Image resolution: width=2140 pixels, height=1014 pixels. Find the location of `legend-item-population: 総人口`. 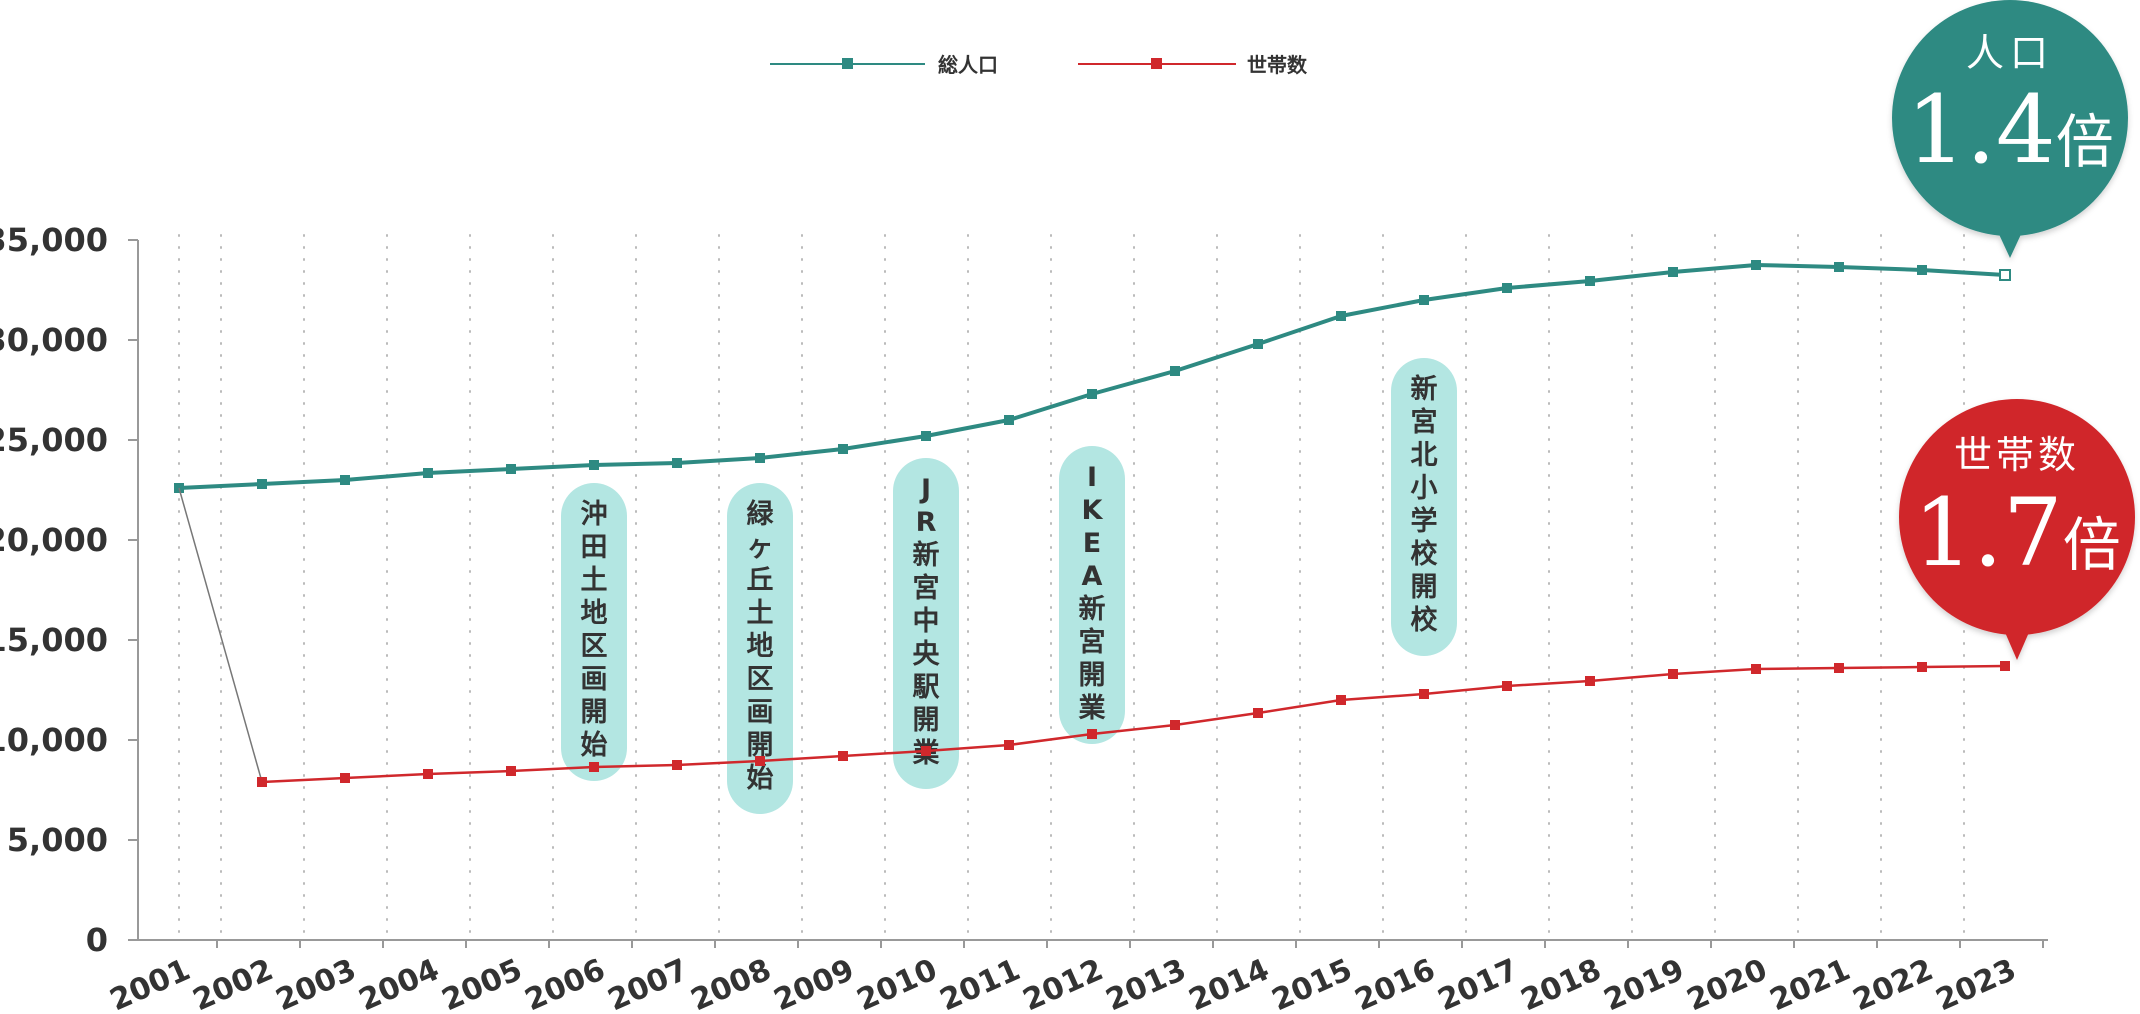

legend-item-population: 総人口 is located at coordinates (884, 65).